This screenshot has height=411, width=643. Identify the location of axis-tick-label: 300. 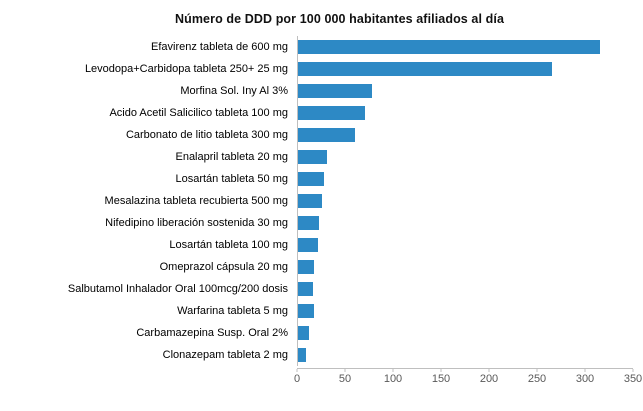
(585, 379).